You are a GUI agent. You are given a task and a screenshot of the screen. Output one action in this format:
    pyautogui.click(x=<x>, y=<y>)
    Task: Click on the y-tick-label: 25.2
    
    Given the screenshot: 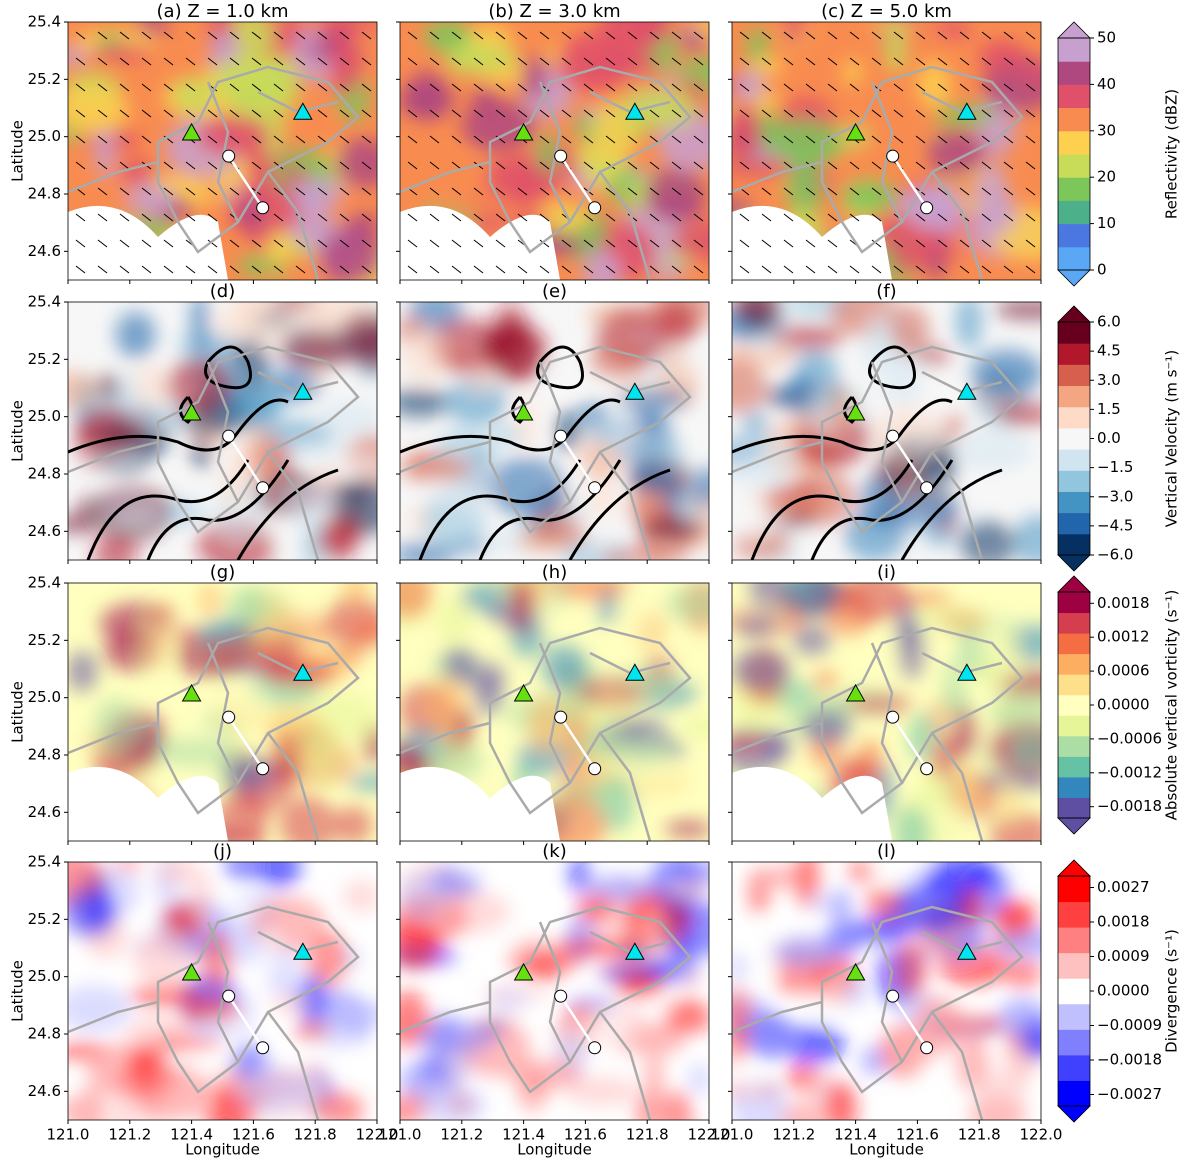 What is the action you would take?
    pyautogui.click(x=44, y=79)
    